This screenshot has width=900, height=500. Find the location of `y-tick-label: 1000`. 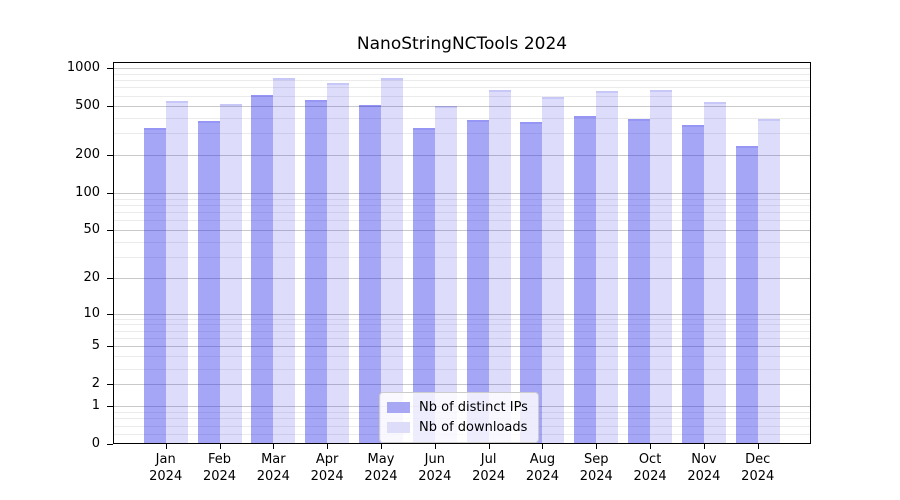

y-tick-label: 1000 is located at coordinates (83, 68).